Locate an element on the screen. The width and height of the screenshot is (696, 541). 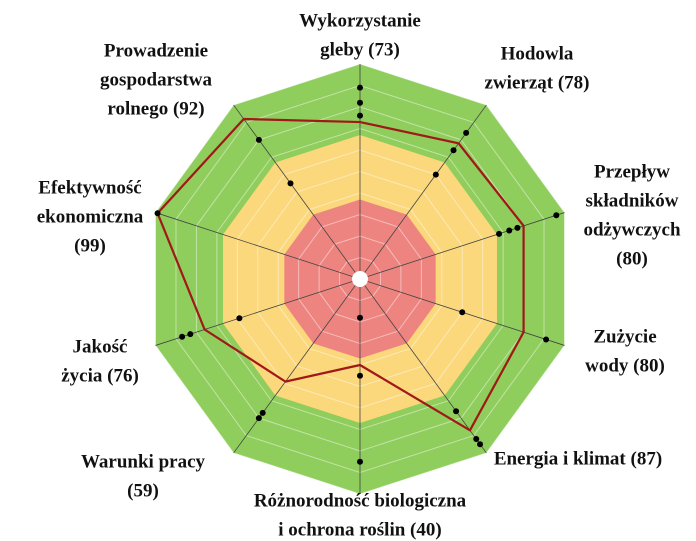
axis-label: życia (76) is located at coordinates (100, 375).